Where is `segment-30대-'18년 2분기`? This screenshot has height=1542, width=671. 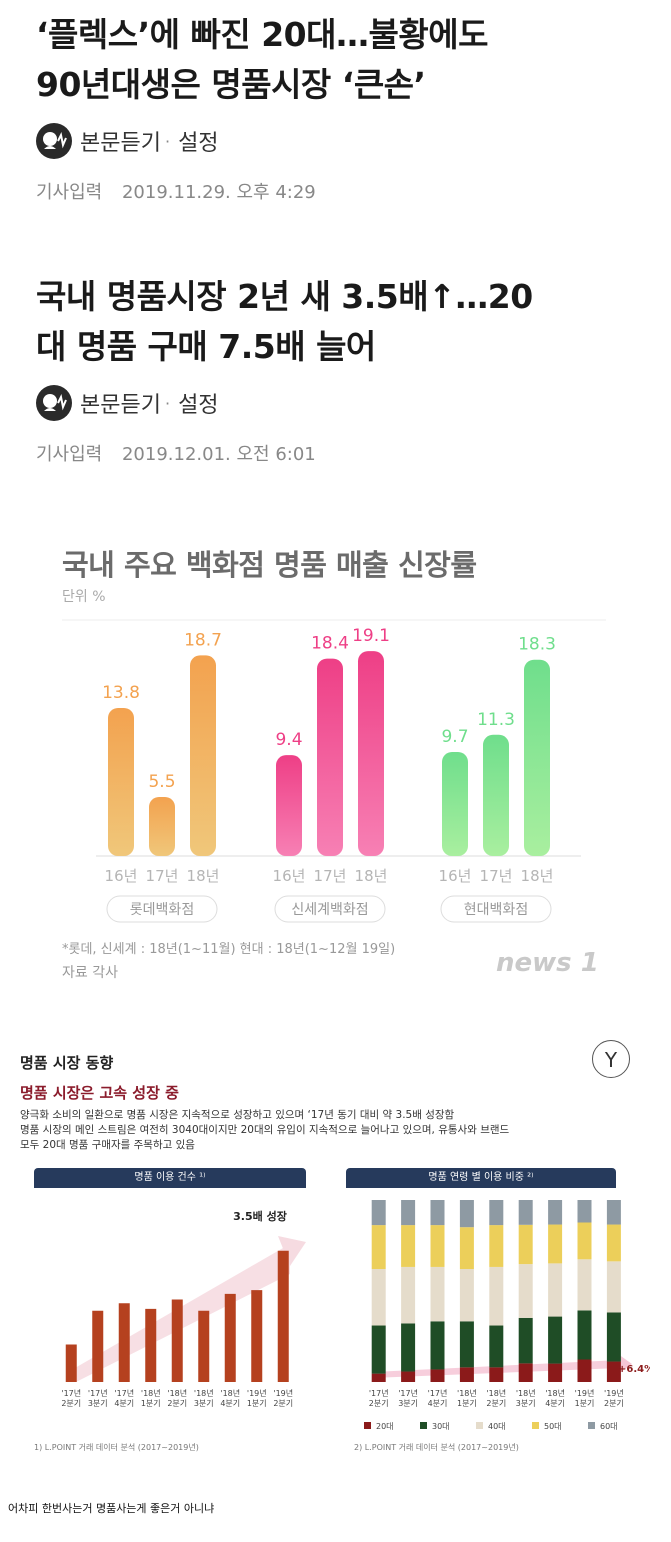
segment-30대-'18년 2분기 is located at coordinates (496, 1346).